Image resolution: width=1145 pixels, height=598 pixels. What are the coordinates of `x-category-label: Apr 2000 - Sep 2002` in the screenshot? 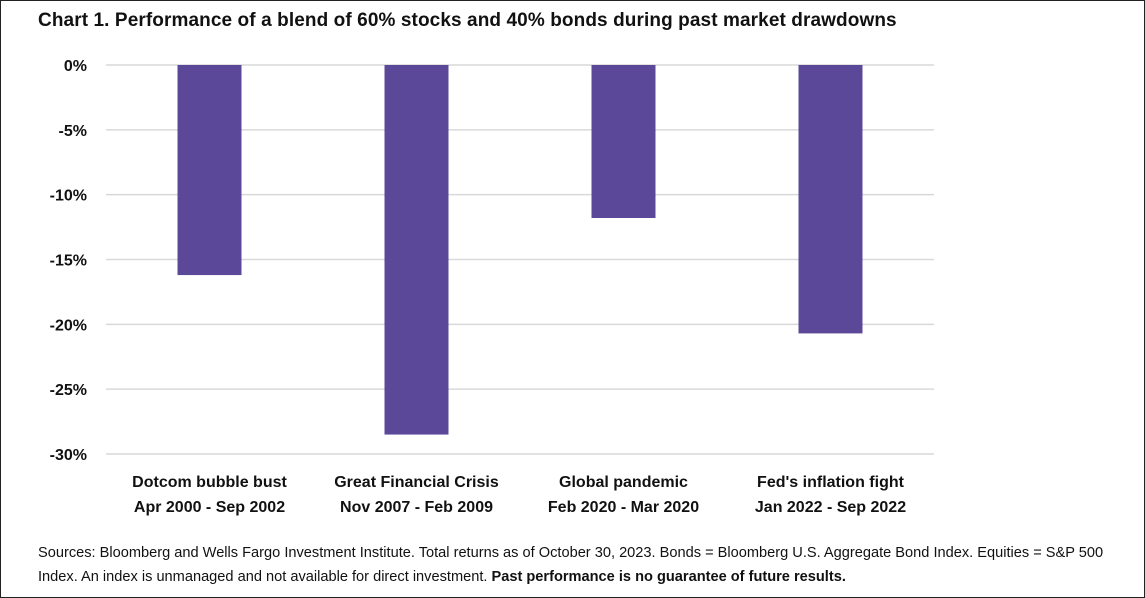 It's located at (209, 507).